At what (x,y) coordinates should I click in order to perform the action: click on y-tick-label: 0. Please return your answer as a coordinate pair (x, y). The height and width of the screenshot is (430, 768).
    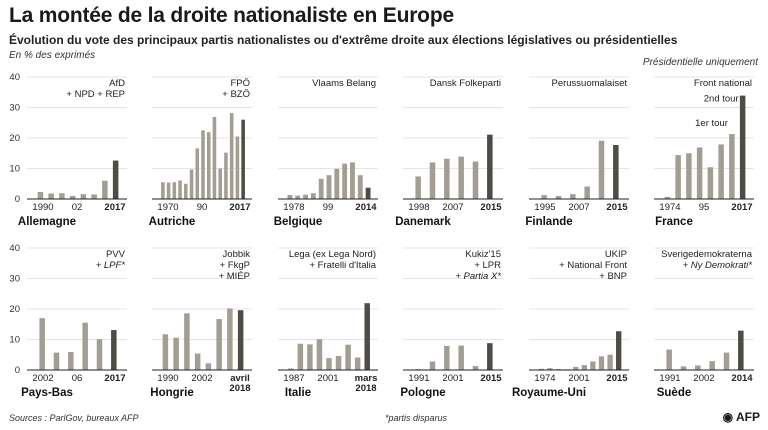
    Looking at the image, I should click on (17, 370).